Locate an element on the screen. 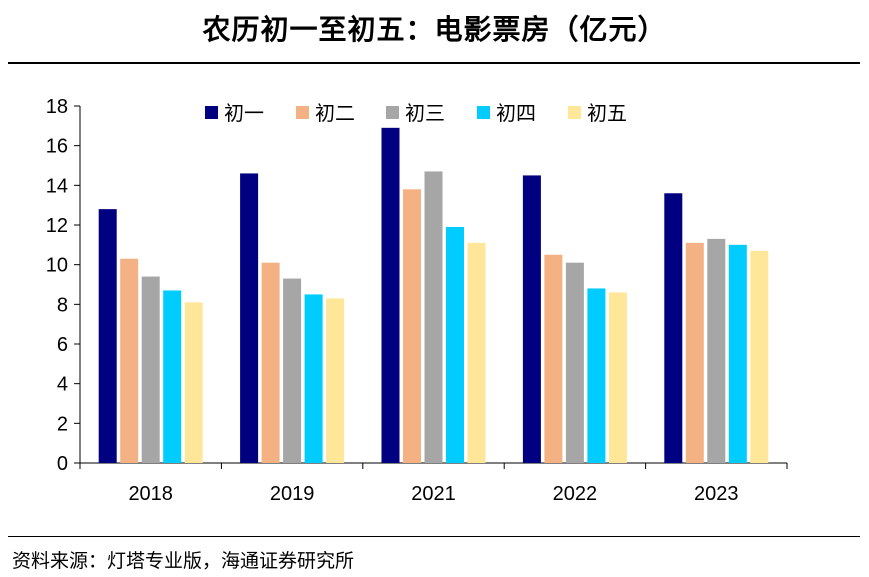 This screenshot has height=577, width=869. y-tick-label: 4 is located at coordinates (62, 385).